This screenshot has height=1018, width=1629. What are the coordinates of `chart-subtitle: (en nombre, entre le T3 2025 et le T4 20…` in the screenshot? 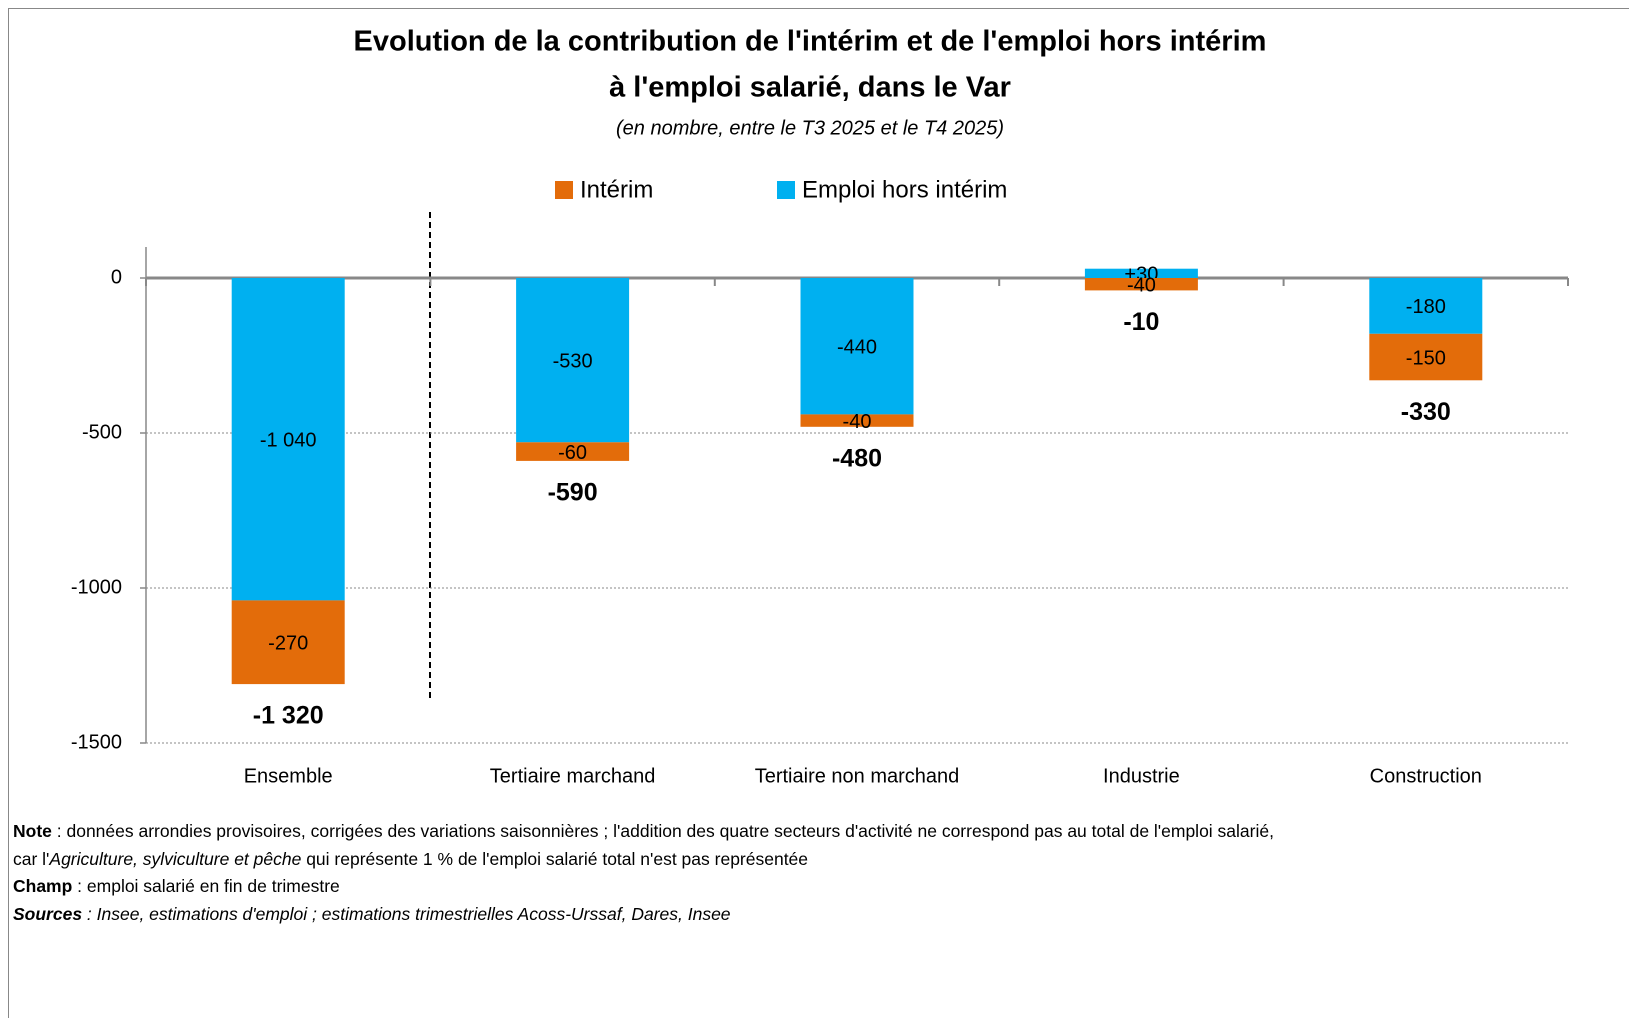 It's located at (810, 128).